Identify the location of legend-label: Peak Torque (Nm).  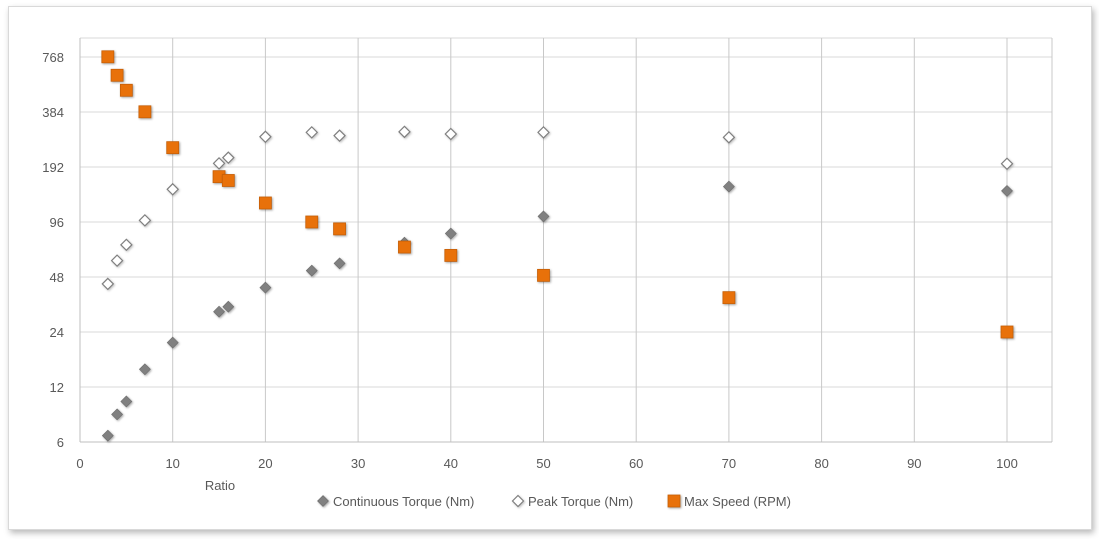
(580, 501).